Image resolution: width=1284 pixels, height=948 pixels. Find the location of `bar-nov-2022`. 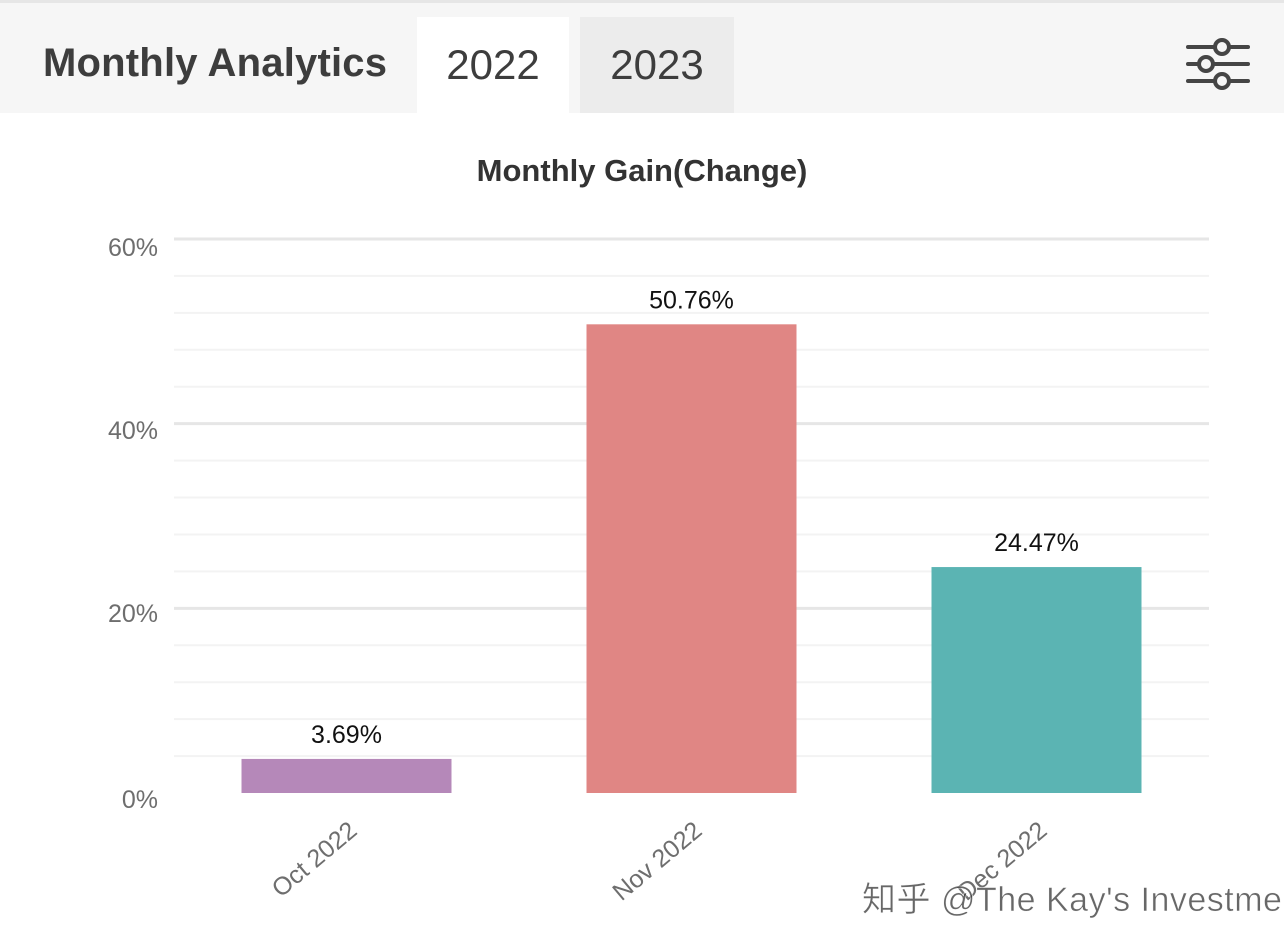

bar-nov-2022 is located at coordinates (691, 558).